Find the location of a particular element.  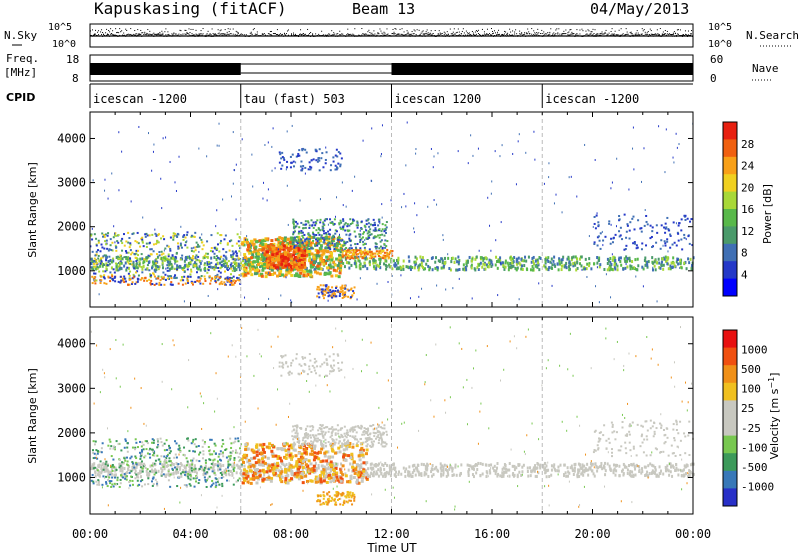

nave-block is located at coordinates (542, 69).